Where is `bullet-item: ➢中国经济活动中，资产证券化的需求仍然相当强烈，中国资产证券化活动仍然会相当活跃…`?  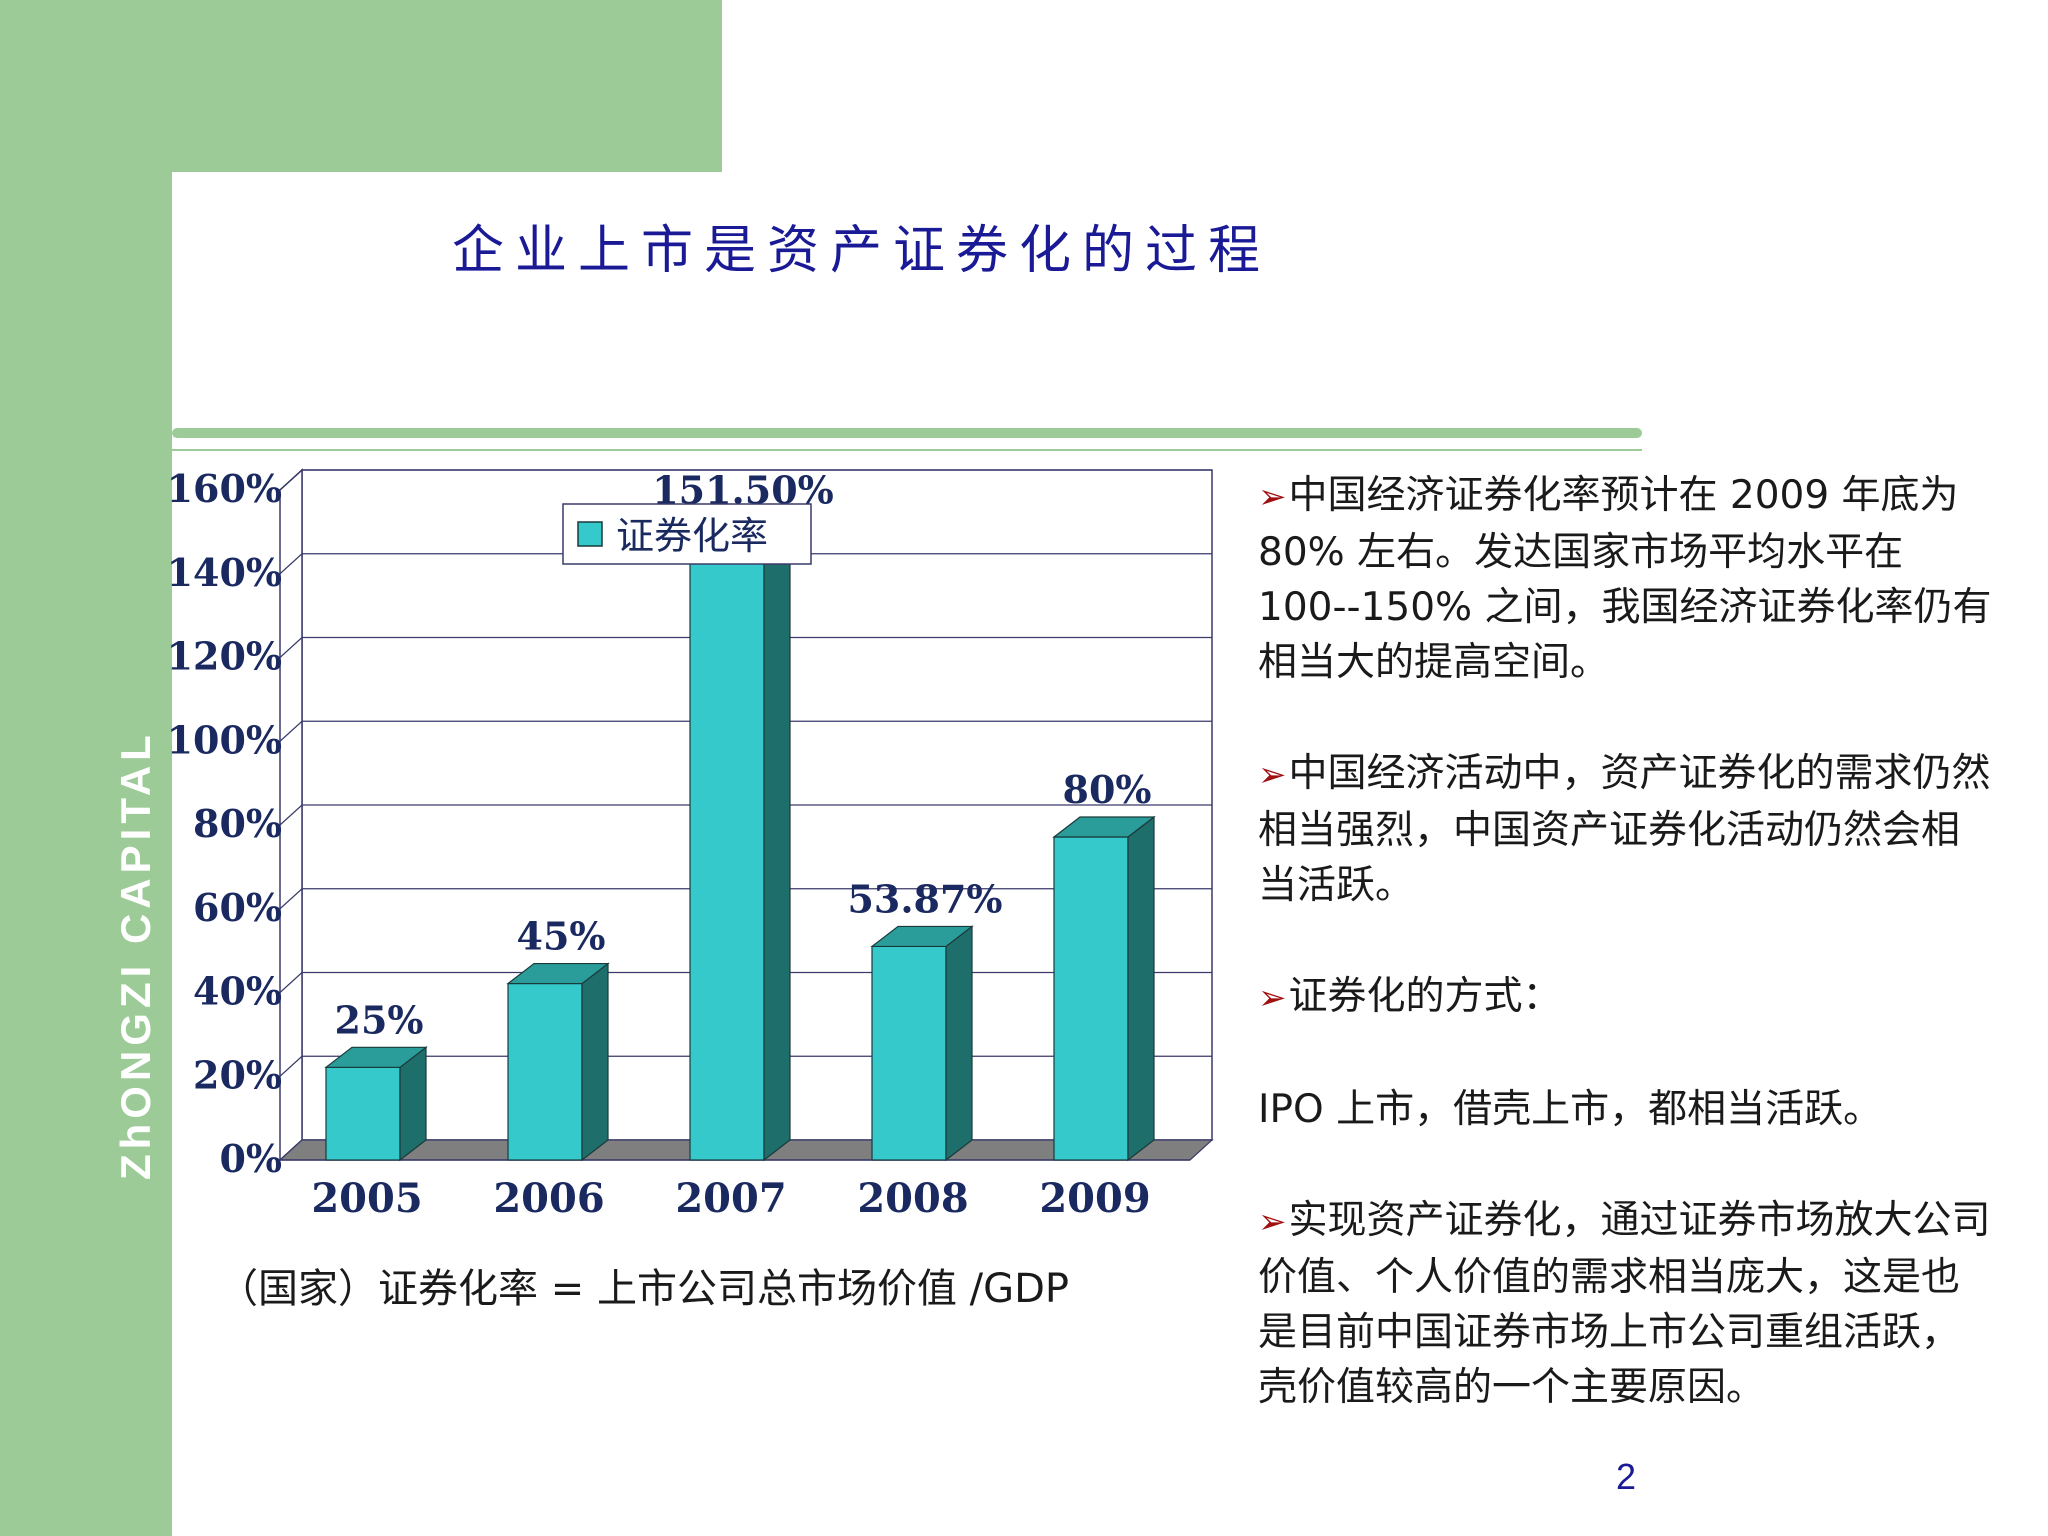
bullet-item: ➢中国经济活动中，资产证券化的需求仍然相当强烈，中国资产证券化活动仍然会相当活跃… is located at coordinates (1628, 829).